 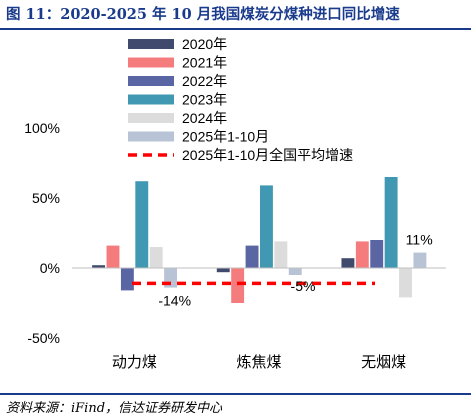 What do you see at coordinates (46, 198) in the screenshot?
I see `y-tick-label: 50%` at bounding box center [46, 198].